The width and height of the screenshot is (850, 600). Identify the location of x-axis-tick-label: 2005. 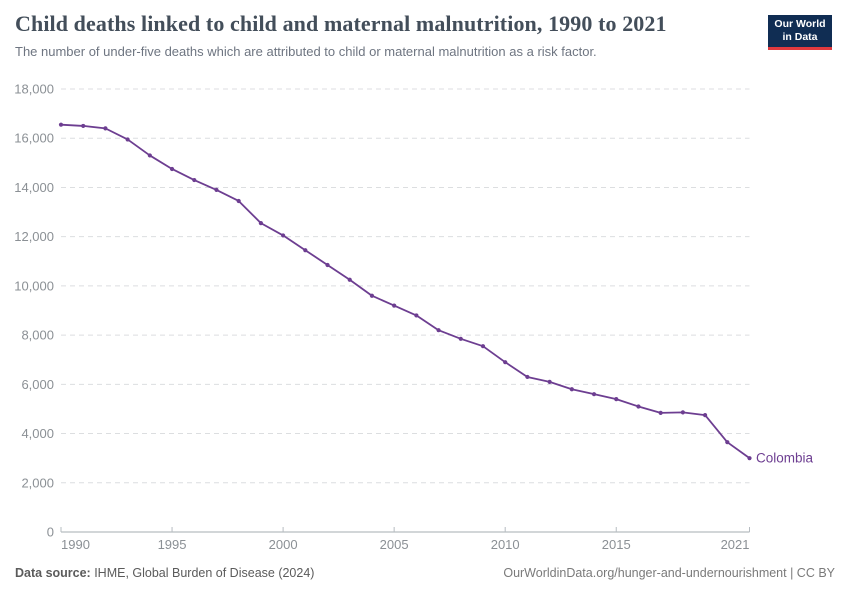
(394, 544).